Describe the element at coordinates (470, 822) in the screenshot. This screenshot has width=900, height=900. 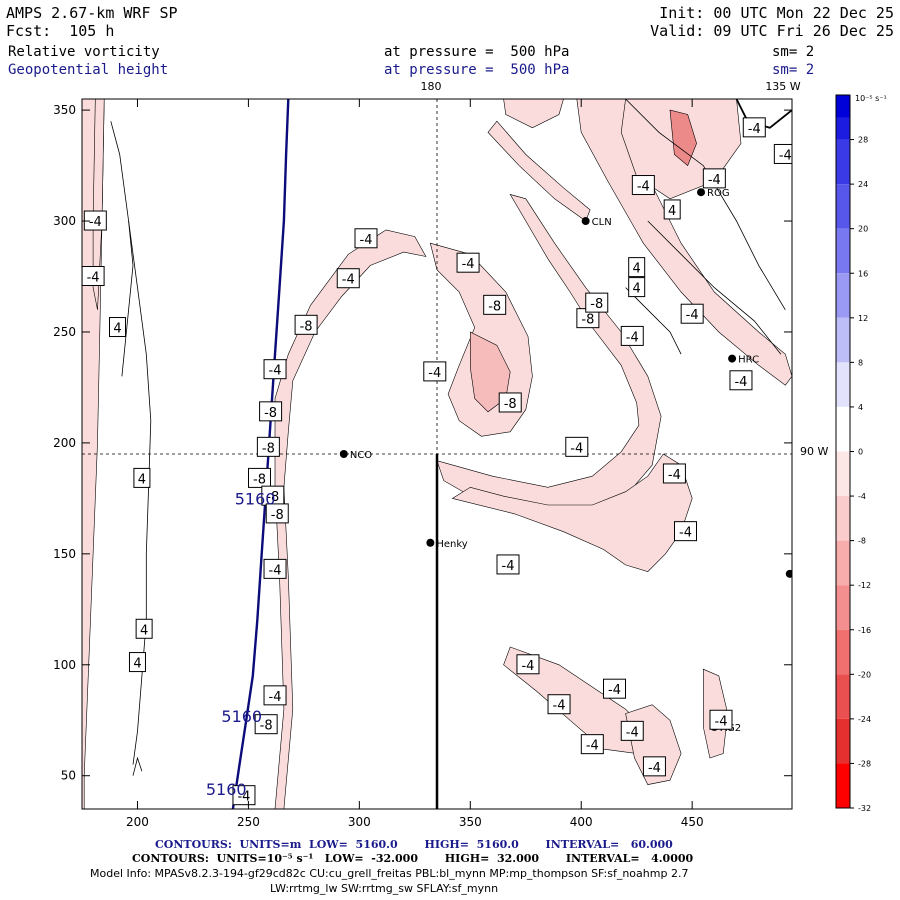
I see `x-tick-label: 350` at that location.